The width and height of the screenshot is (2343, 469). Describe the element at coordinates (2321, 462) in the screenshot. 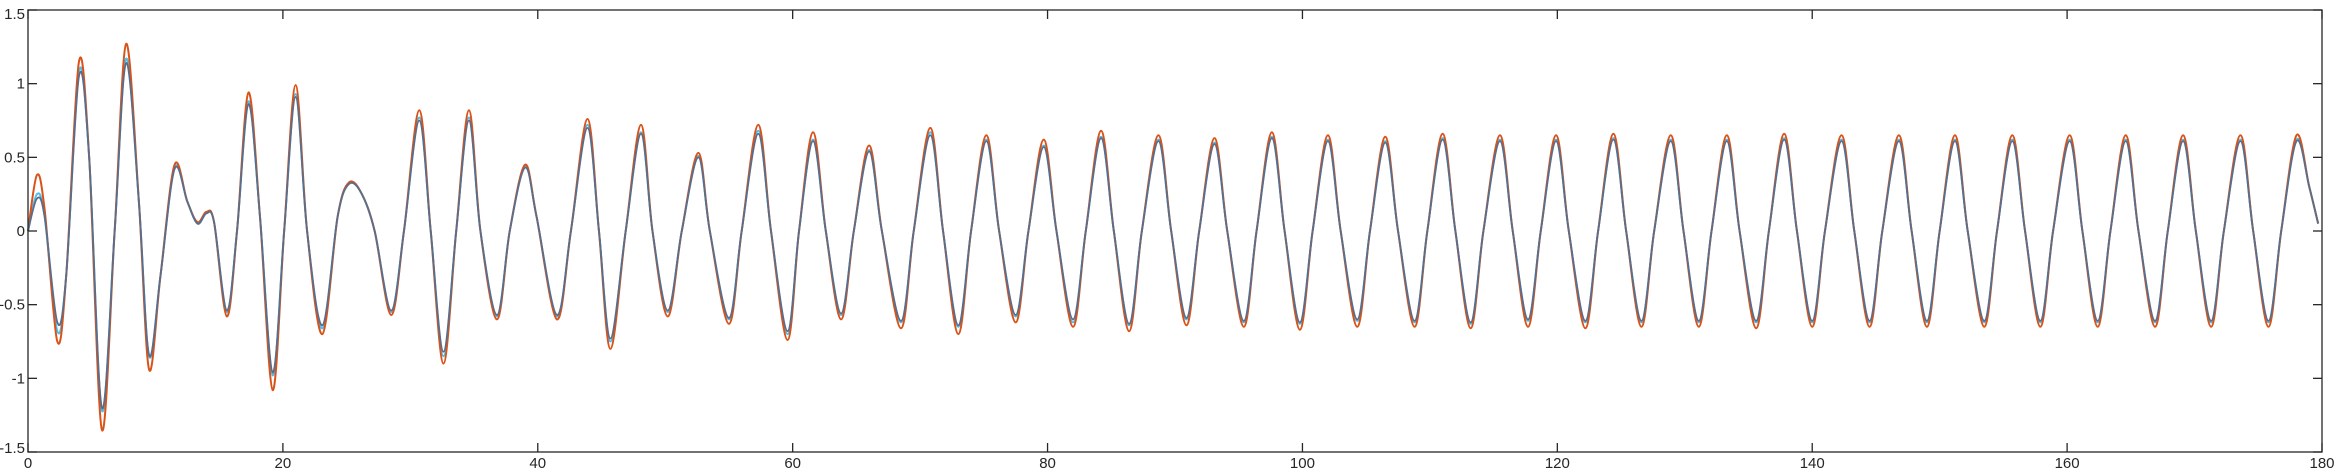

I see `x-tick-label: 180` at that location.